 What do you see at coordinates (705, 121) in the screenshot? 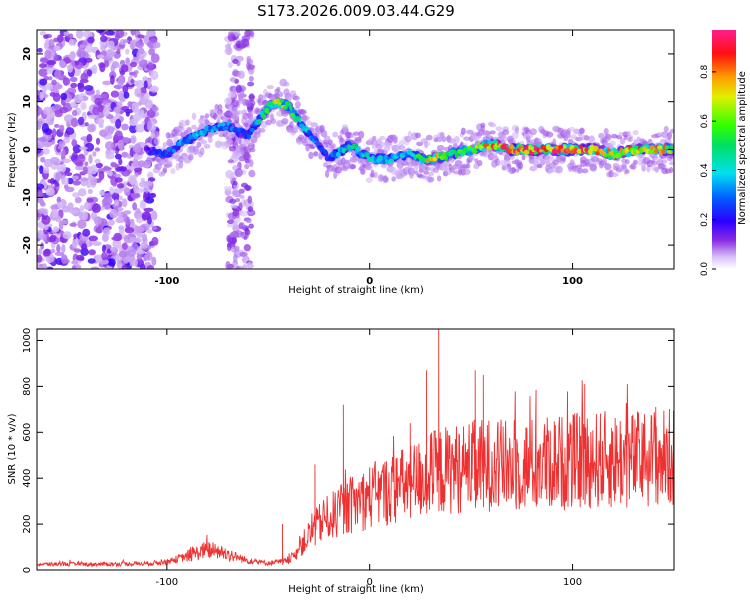
I see `colorbar-tick-label: 0.6` at bounding box center [705, 121].